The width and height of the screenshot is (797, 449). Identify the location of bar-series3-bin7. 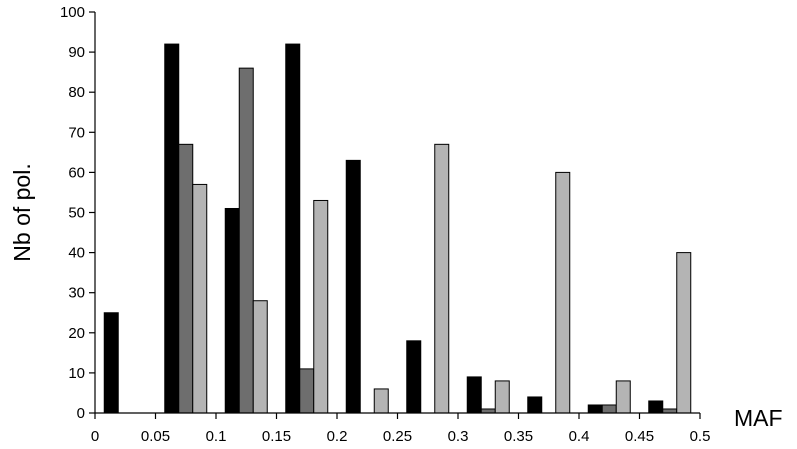
(502, 397).